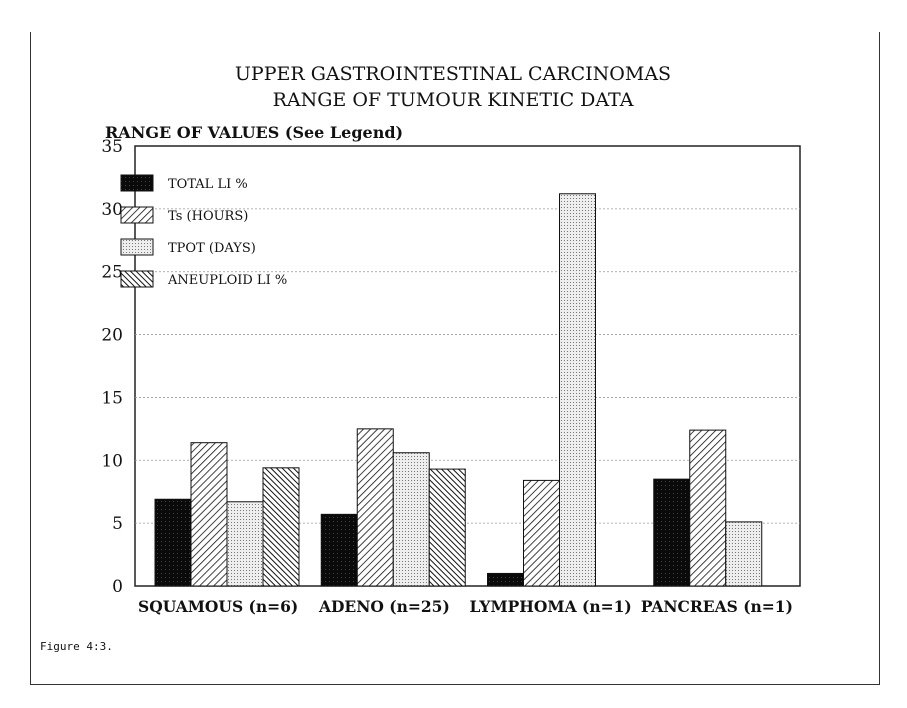  I want to click on x-tick-label: PANCREAS (n=1), so click(717, 606).